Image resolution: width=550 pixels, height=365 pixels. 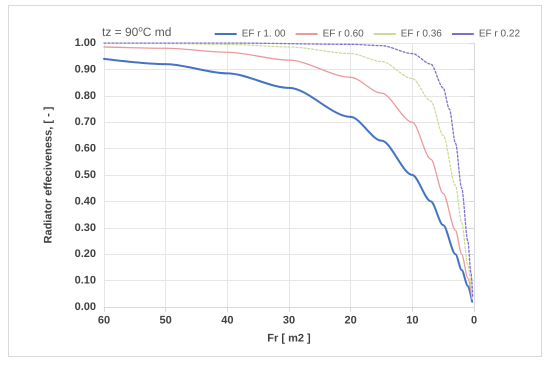 I want to click on legend-label: EF r 1. 00, so click(x=264, y=34).